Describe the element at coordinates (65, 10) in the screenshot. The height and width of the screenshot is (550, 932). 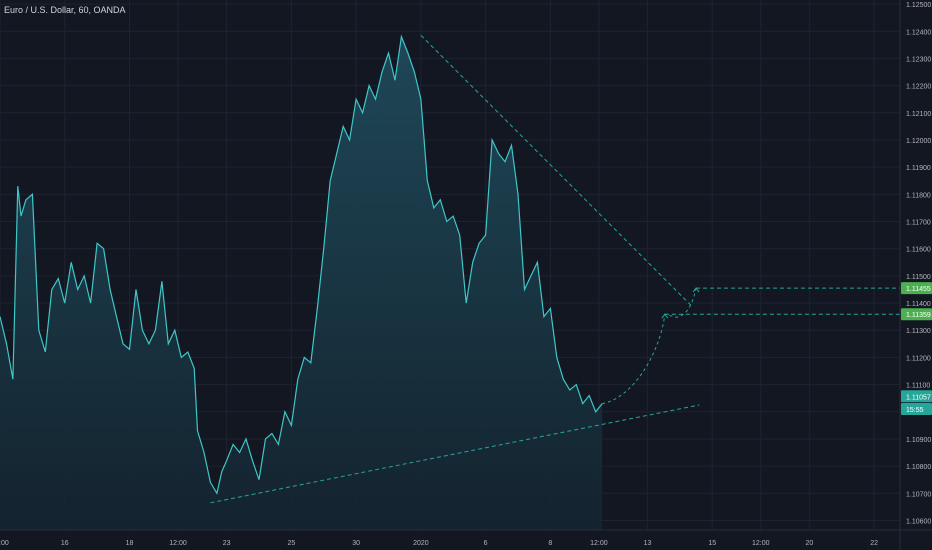
I see `chart-title: Euro / U.S. Dollar, 60, OANDA` at that location.